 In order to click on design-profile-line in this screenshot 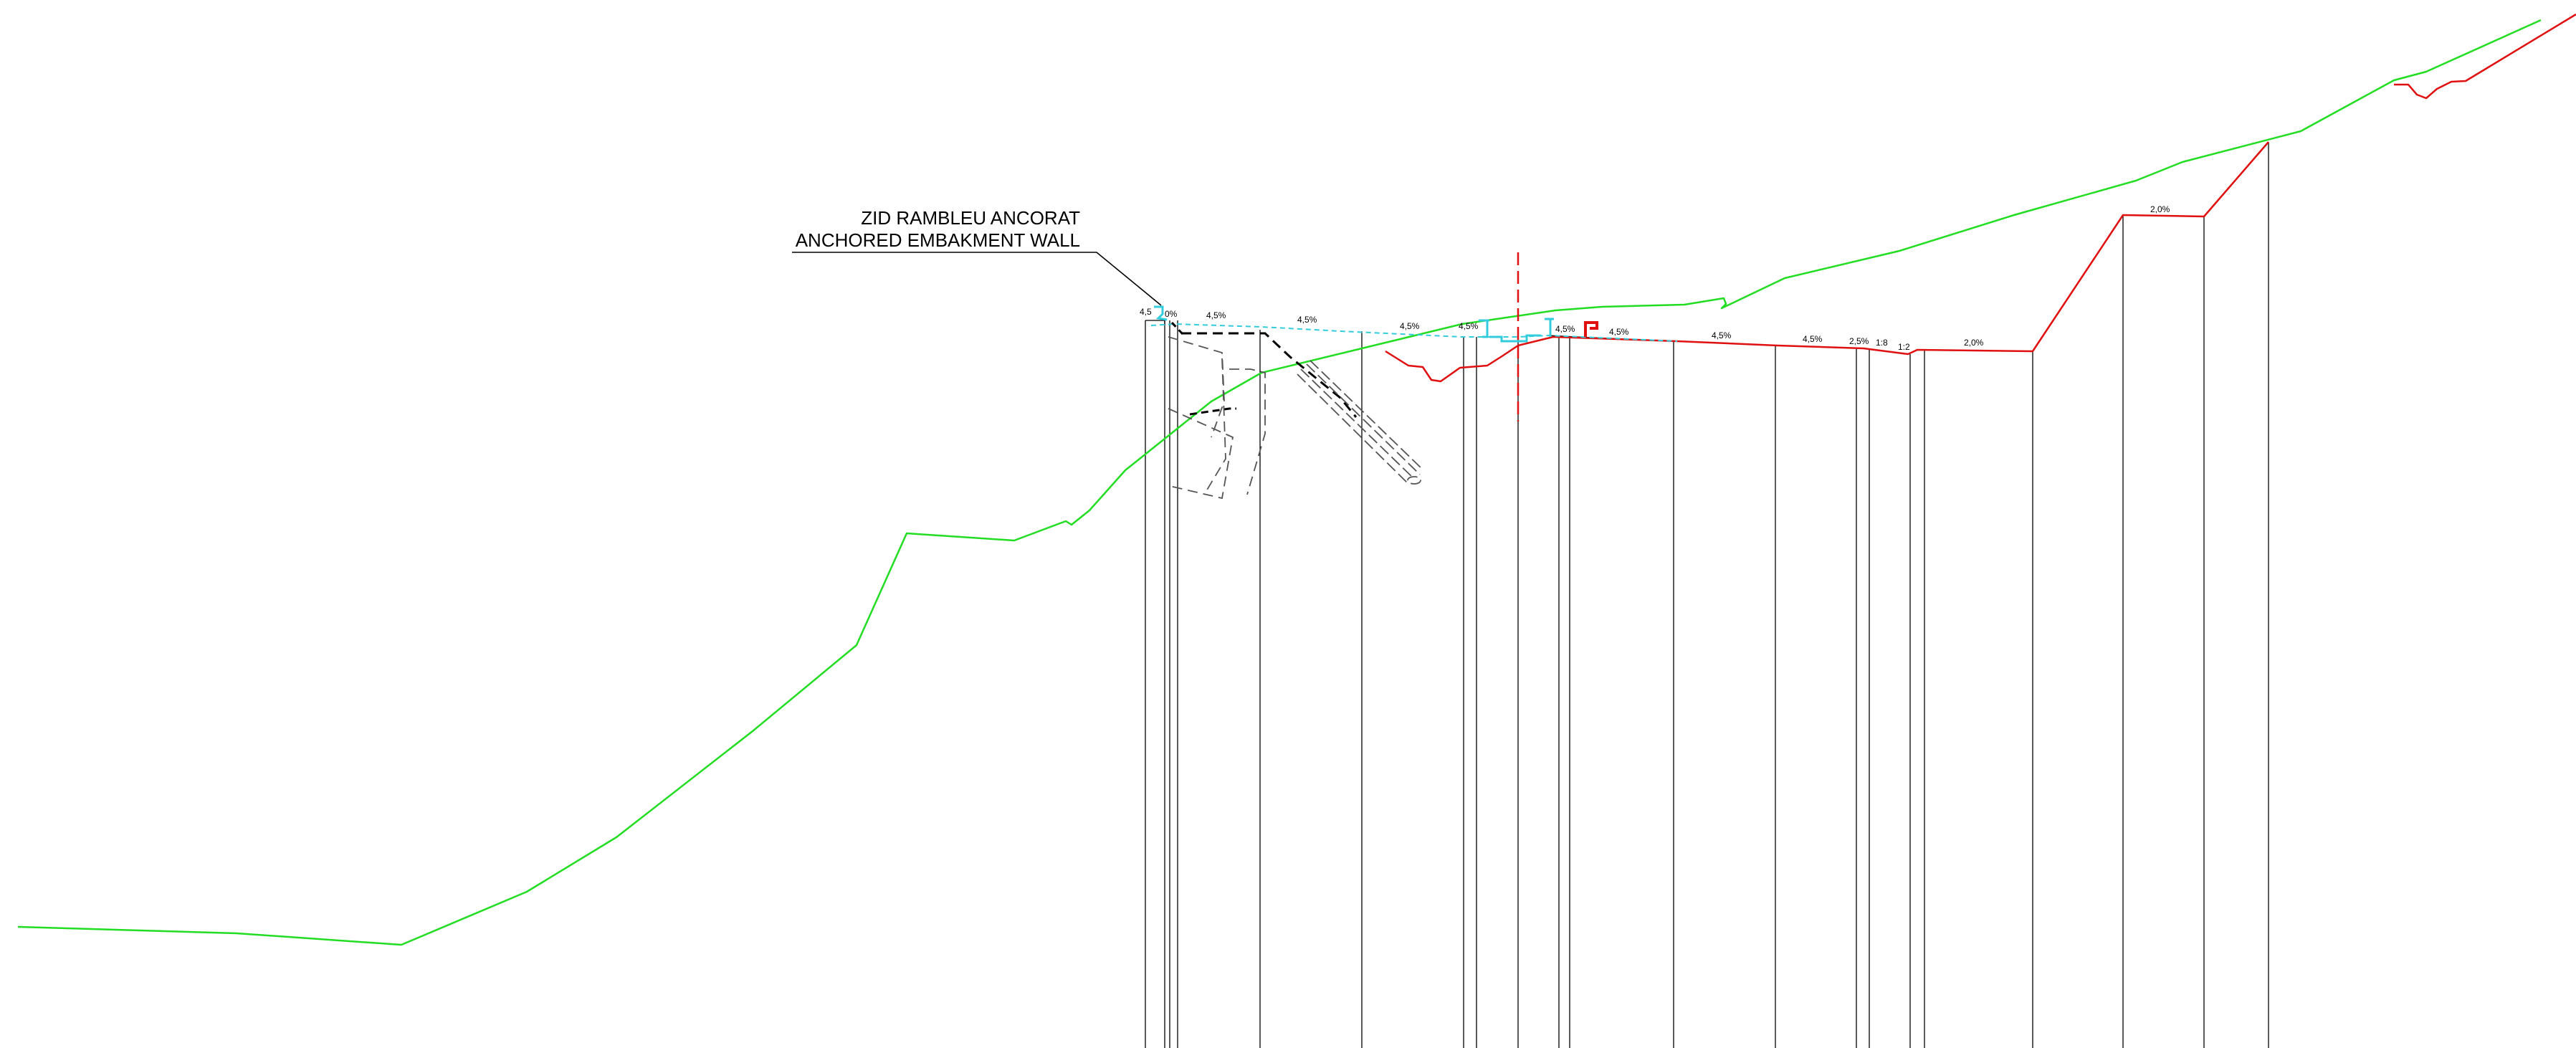, I will do `click(1827, 262)`.